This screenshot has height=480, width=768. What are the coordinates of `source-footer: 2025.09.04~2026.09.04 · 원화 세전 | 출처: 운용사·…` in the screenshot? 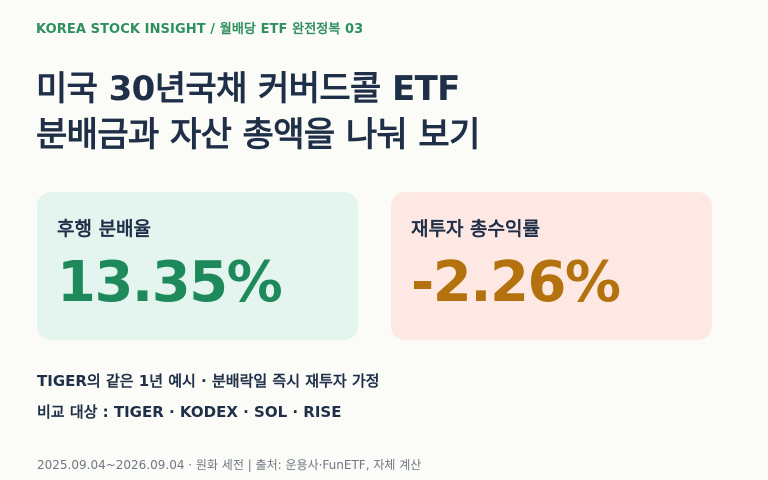 It's located at (229, 465).